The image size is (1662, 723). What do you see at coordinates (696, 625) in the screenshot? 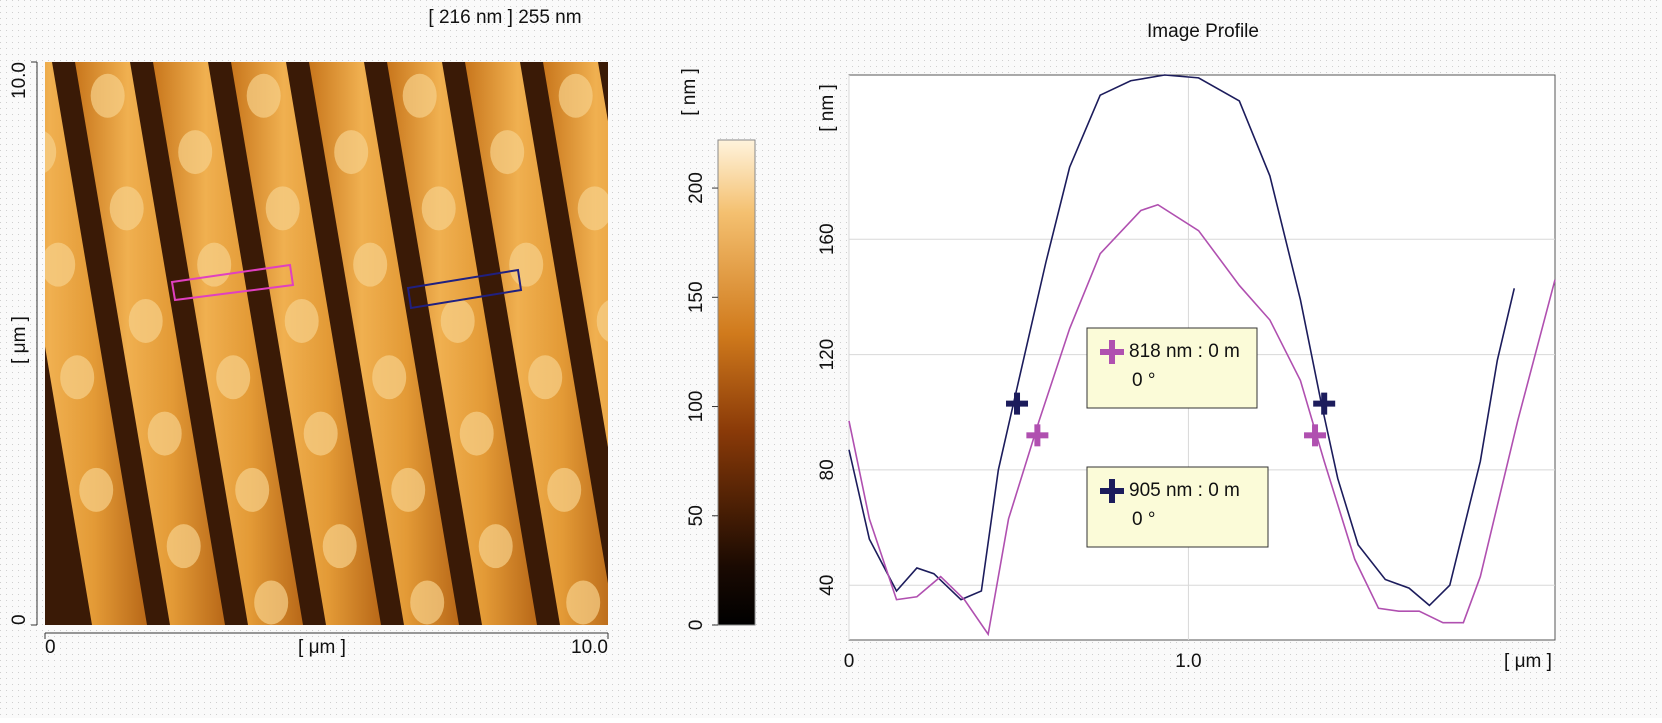
I see `colorbar-tick-label: 0` at bounding box center [696, 625].